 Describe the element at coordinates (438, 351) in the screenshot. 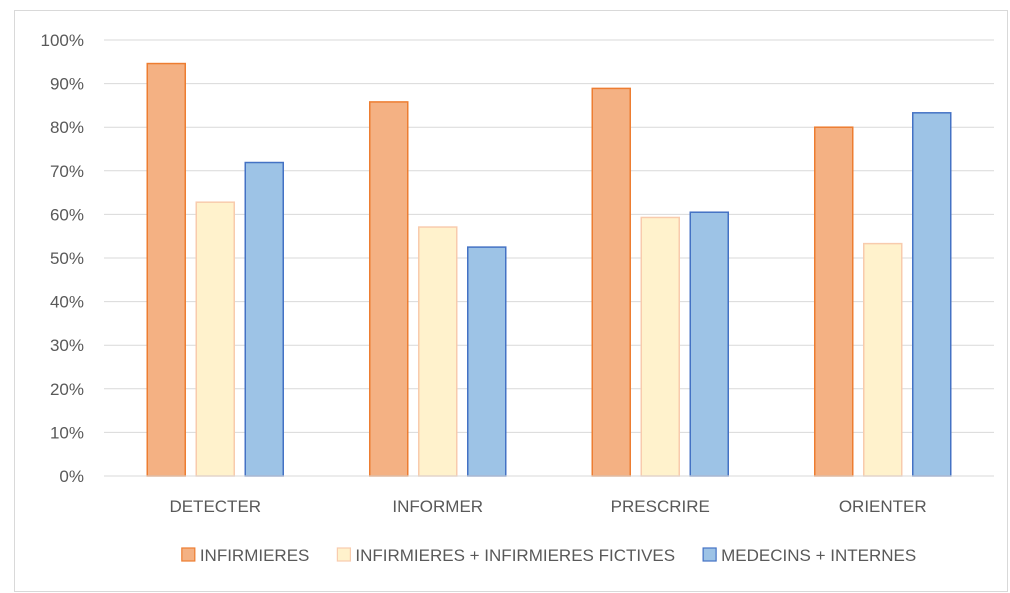

I see `bar-infirmieres-infirmieres-fictives-informer` at that location.